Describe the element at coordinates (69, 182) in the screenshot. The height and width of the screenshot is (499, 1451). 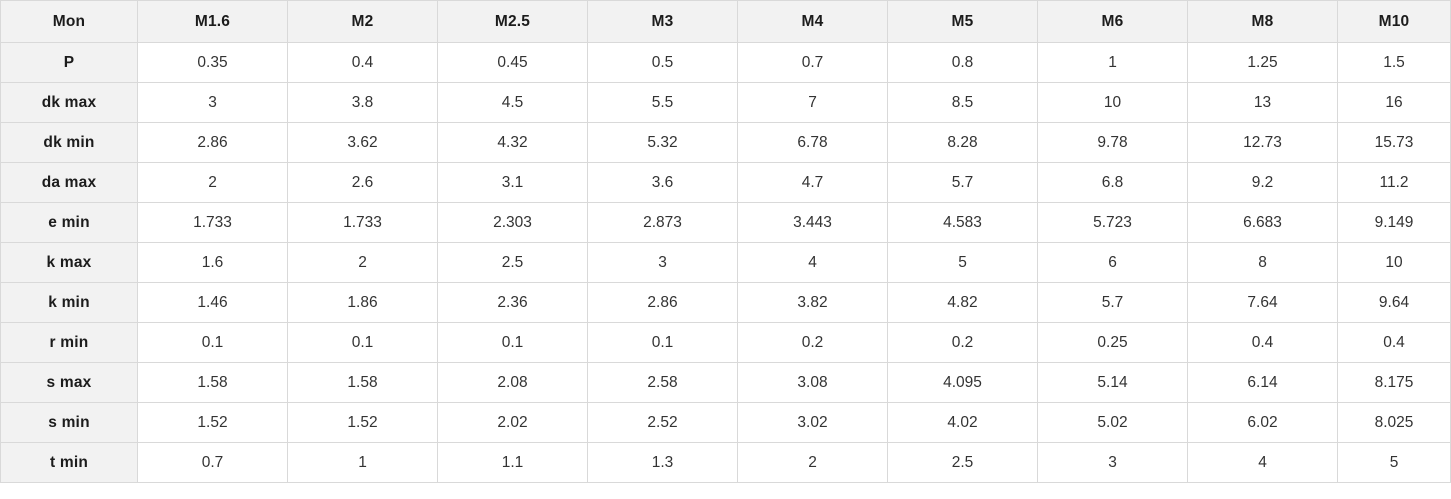
I see `row-label-cell: da max` at that location.